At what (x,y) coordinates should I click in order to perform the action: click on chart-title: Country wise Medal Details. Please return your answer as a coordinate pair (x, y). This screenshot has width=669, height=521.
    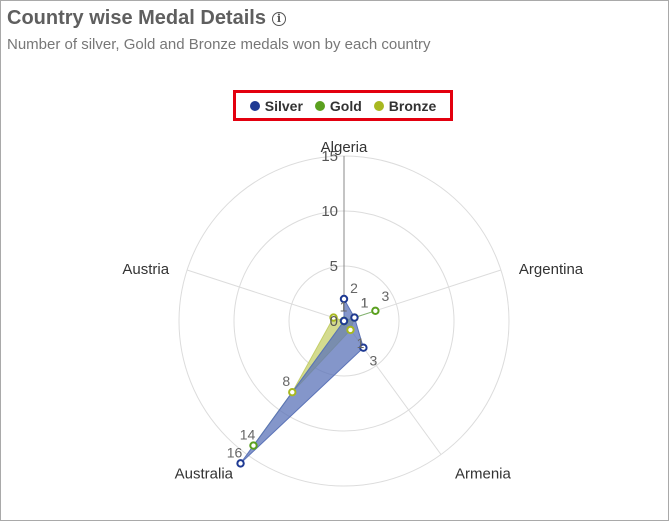
    Looking at the image, I should click on (136, 18).